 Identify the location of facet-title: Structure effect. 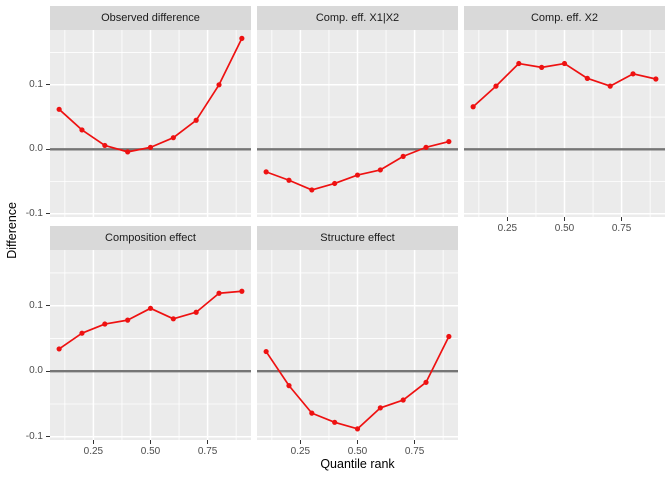
(357, 238).